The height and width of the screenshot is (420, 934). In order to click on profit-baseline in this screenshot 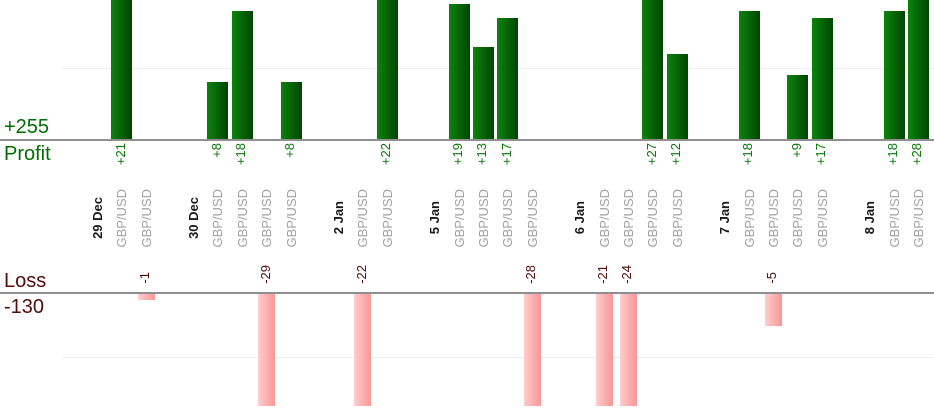, I will do `click(467, 140)`.